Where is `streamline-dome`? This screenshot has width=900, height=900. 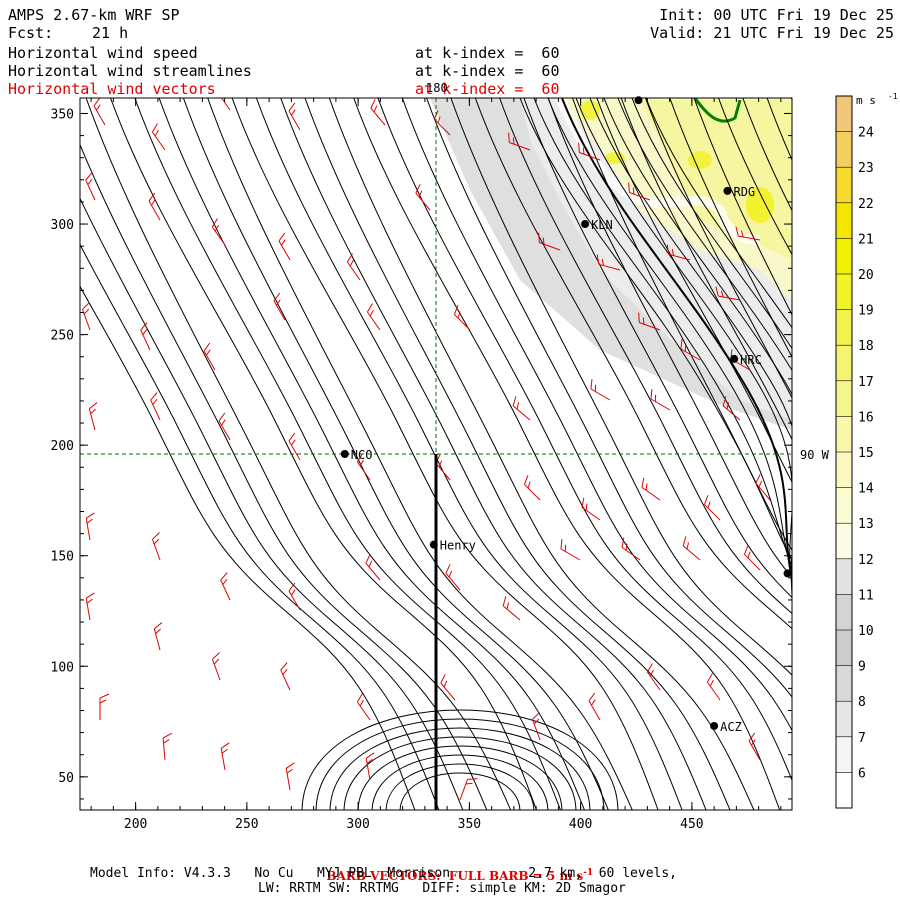
streamline-dome is located at coordinates (460, 786).